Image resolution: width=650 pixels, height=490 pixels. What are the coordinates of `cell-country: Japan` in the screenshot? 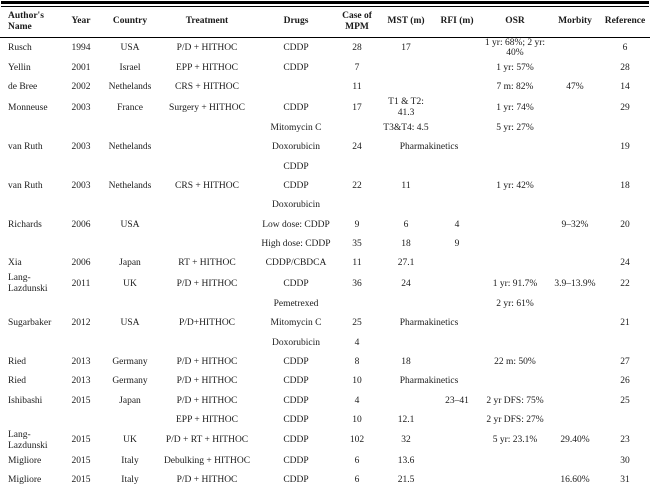 It's located at (130, 263).